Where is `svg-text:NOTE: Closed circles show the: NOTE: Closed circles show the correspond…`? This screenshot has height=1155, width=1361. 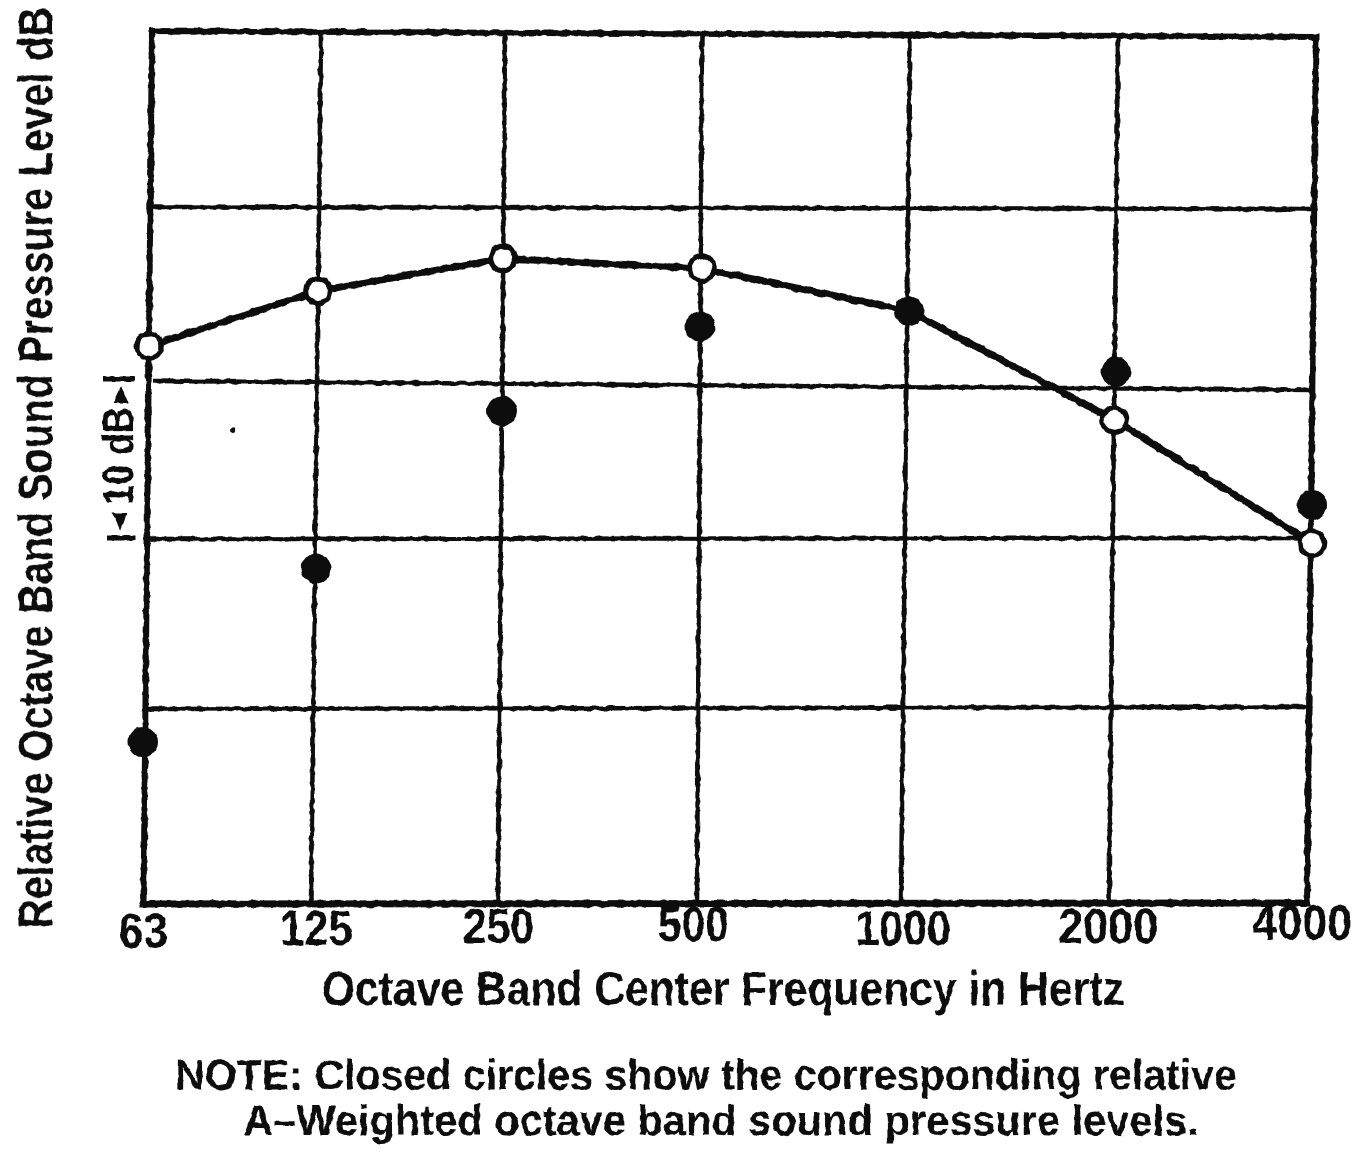 svg-text:NOTE: Closed circles show the: NOTE: Closed circles show the correspond… is located at coordinates (706, 1075).